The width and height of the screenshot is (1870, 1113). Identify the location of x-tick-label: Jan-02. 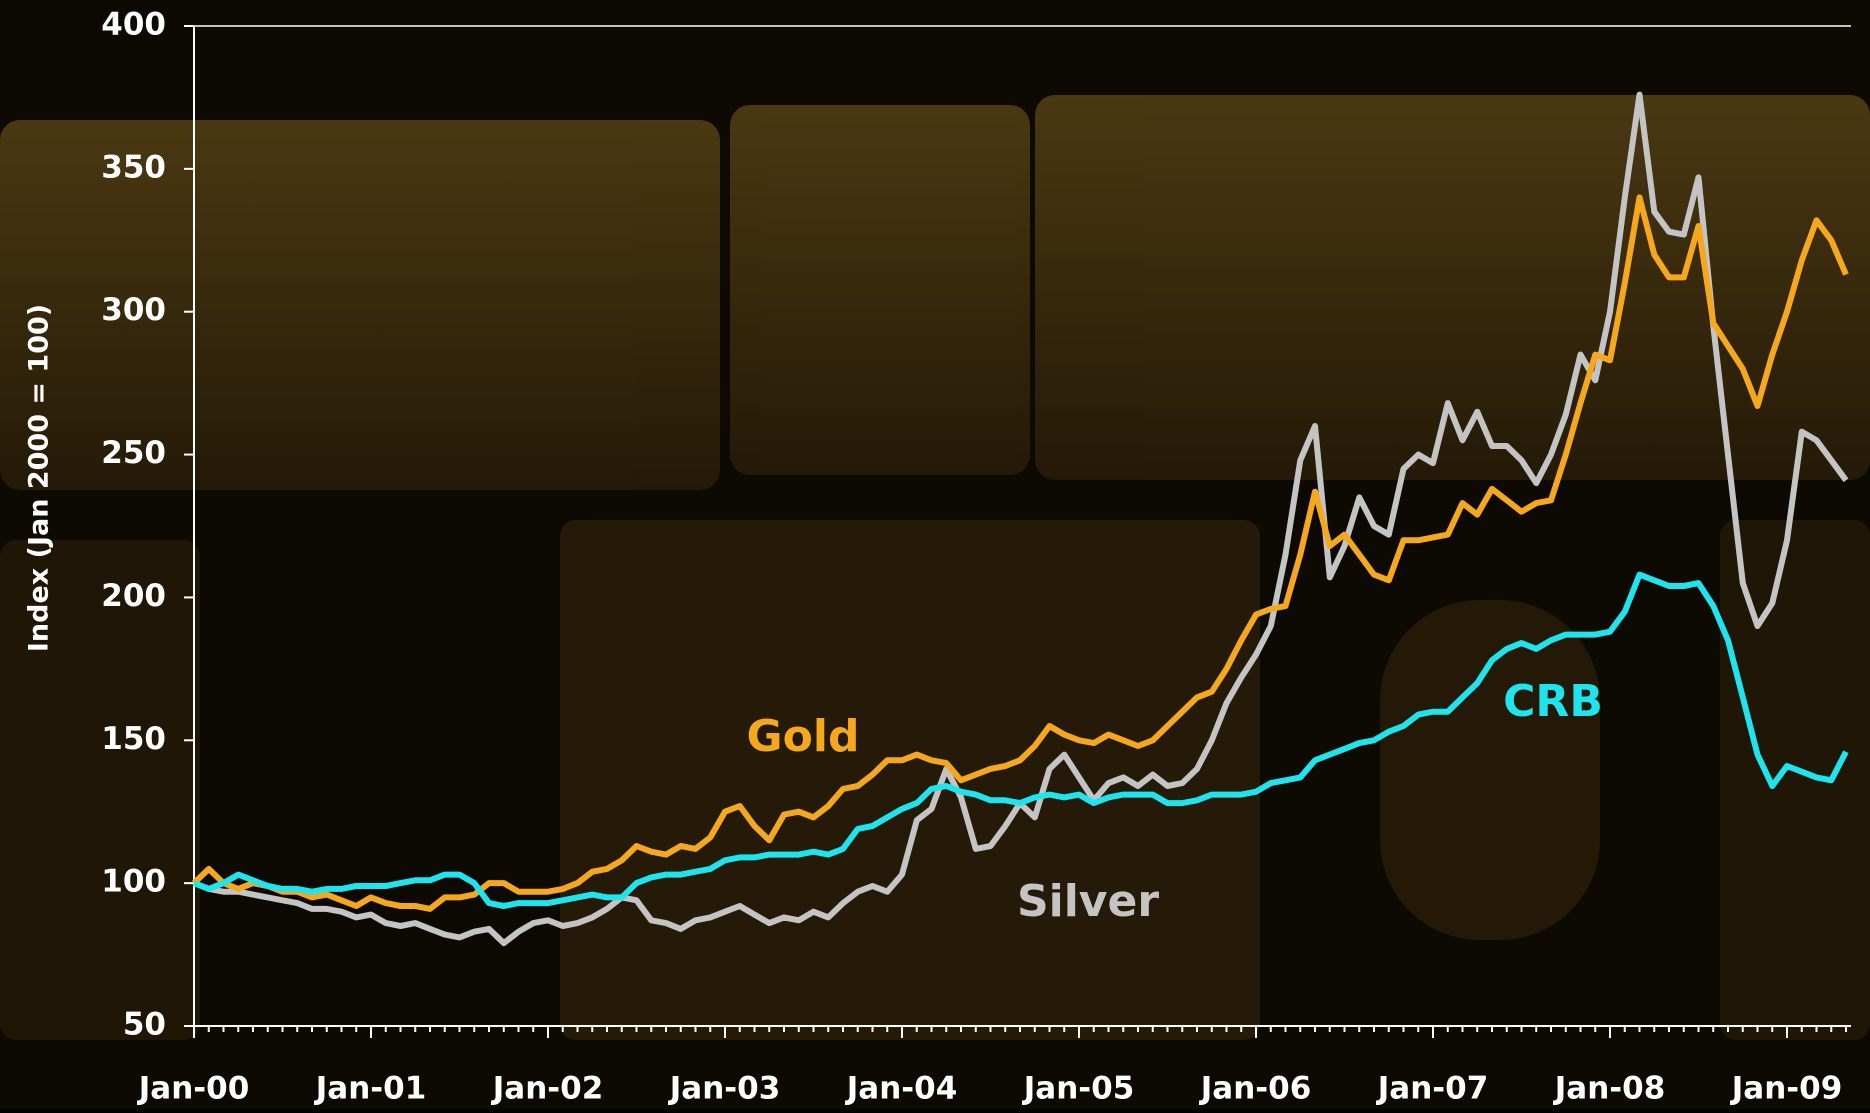
(547, 1089).